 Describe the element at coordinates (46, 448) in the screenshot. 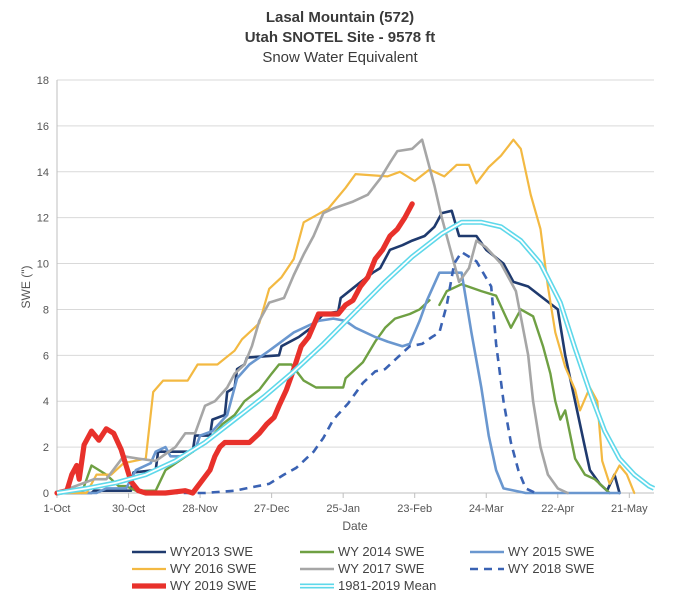

I see `y-tick-label: 2` at that location.